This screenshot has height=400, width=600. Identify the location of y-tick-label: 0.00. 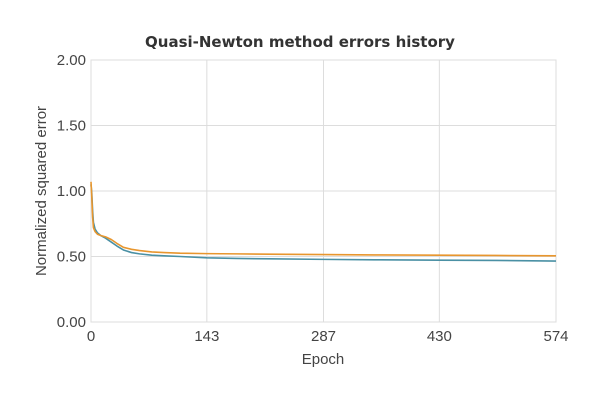
(71, 322).